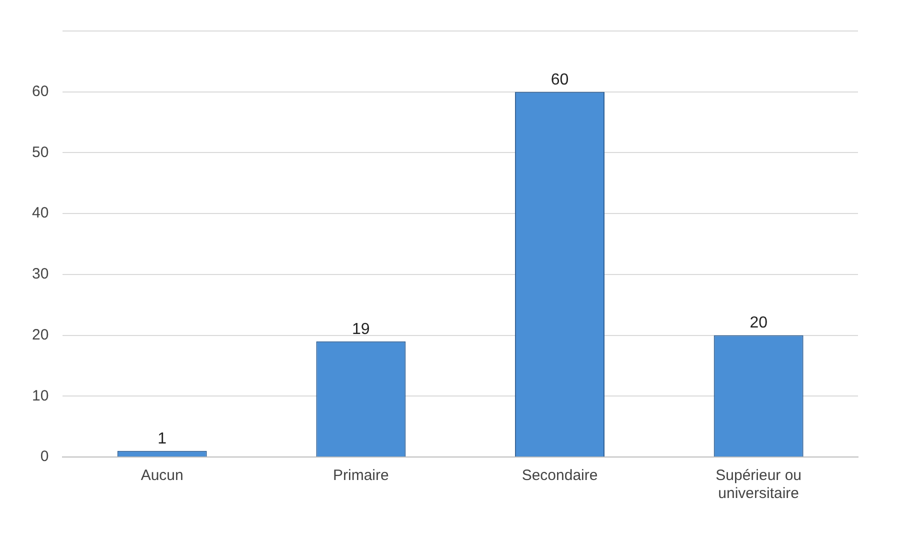 This screenshot has height=538, width=901. I want to click on data-label: 60, so click(559, 79).